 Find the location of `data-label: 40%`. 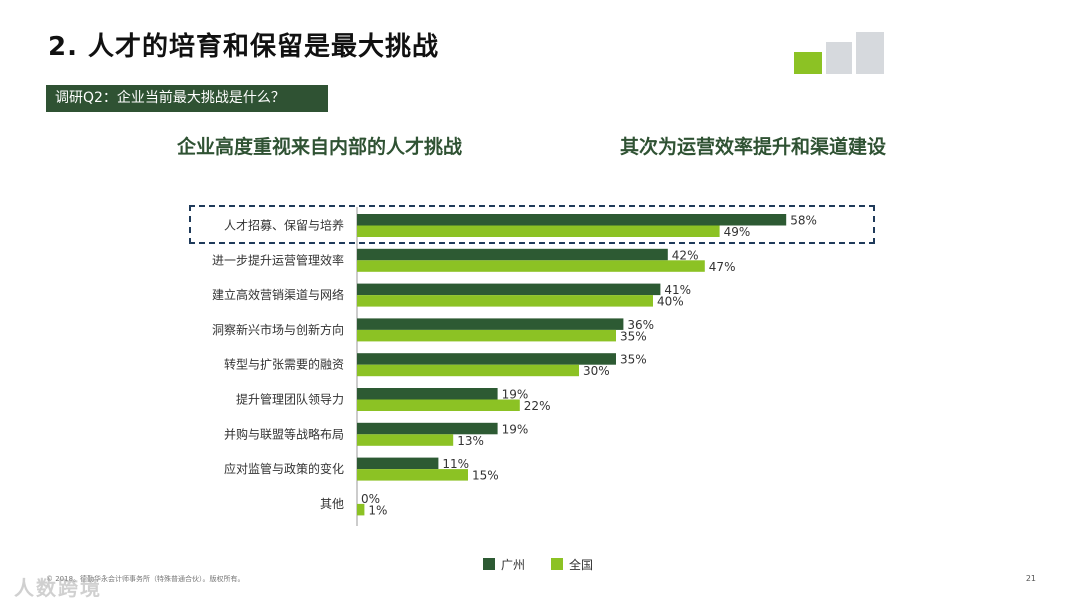

data-label: 40% is located at coordinates (670, 302).